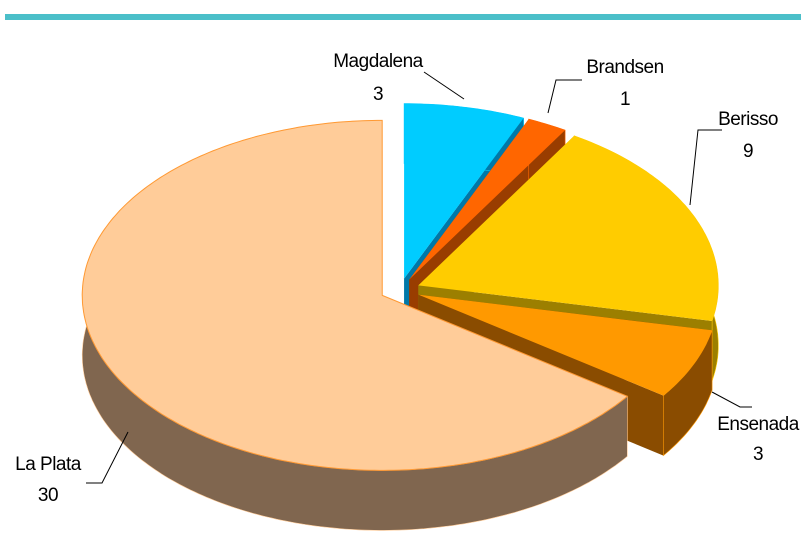 The width and height of the screenshot is (807, 550). I want to click on slice-label: Brandsen, so click(624, 67).